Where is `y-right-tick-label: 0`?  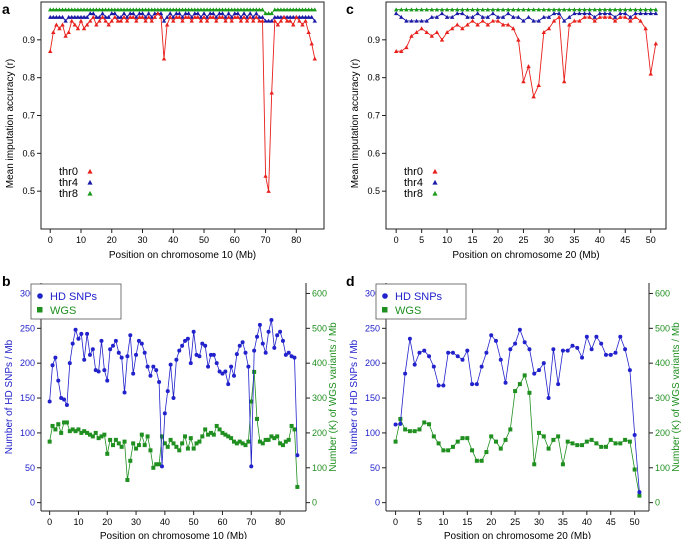
y-right-tick-label: 0 is located at coordinates (657, 503).